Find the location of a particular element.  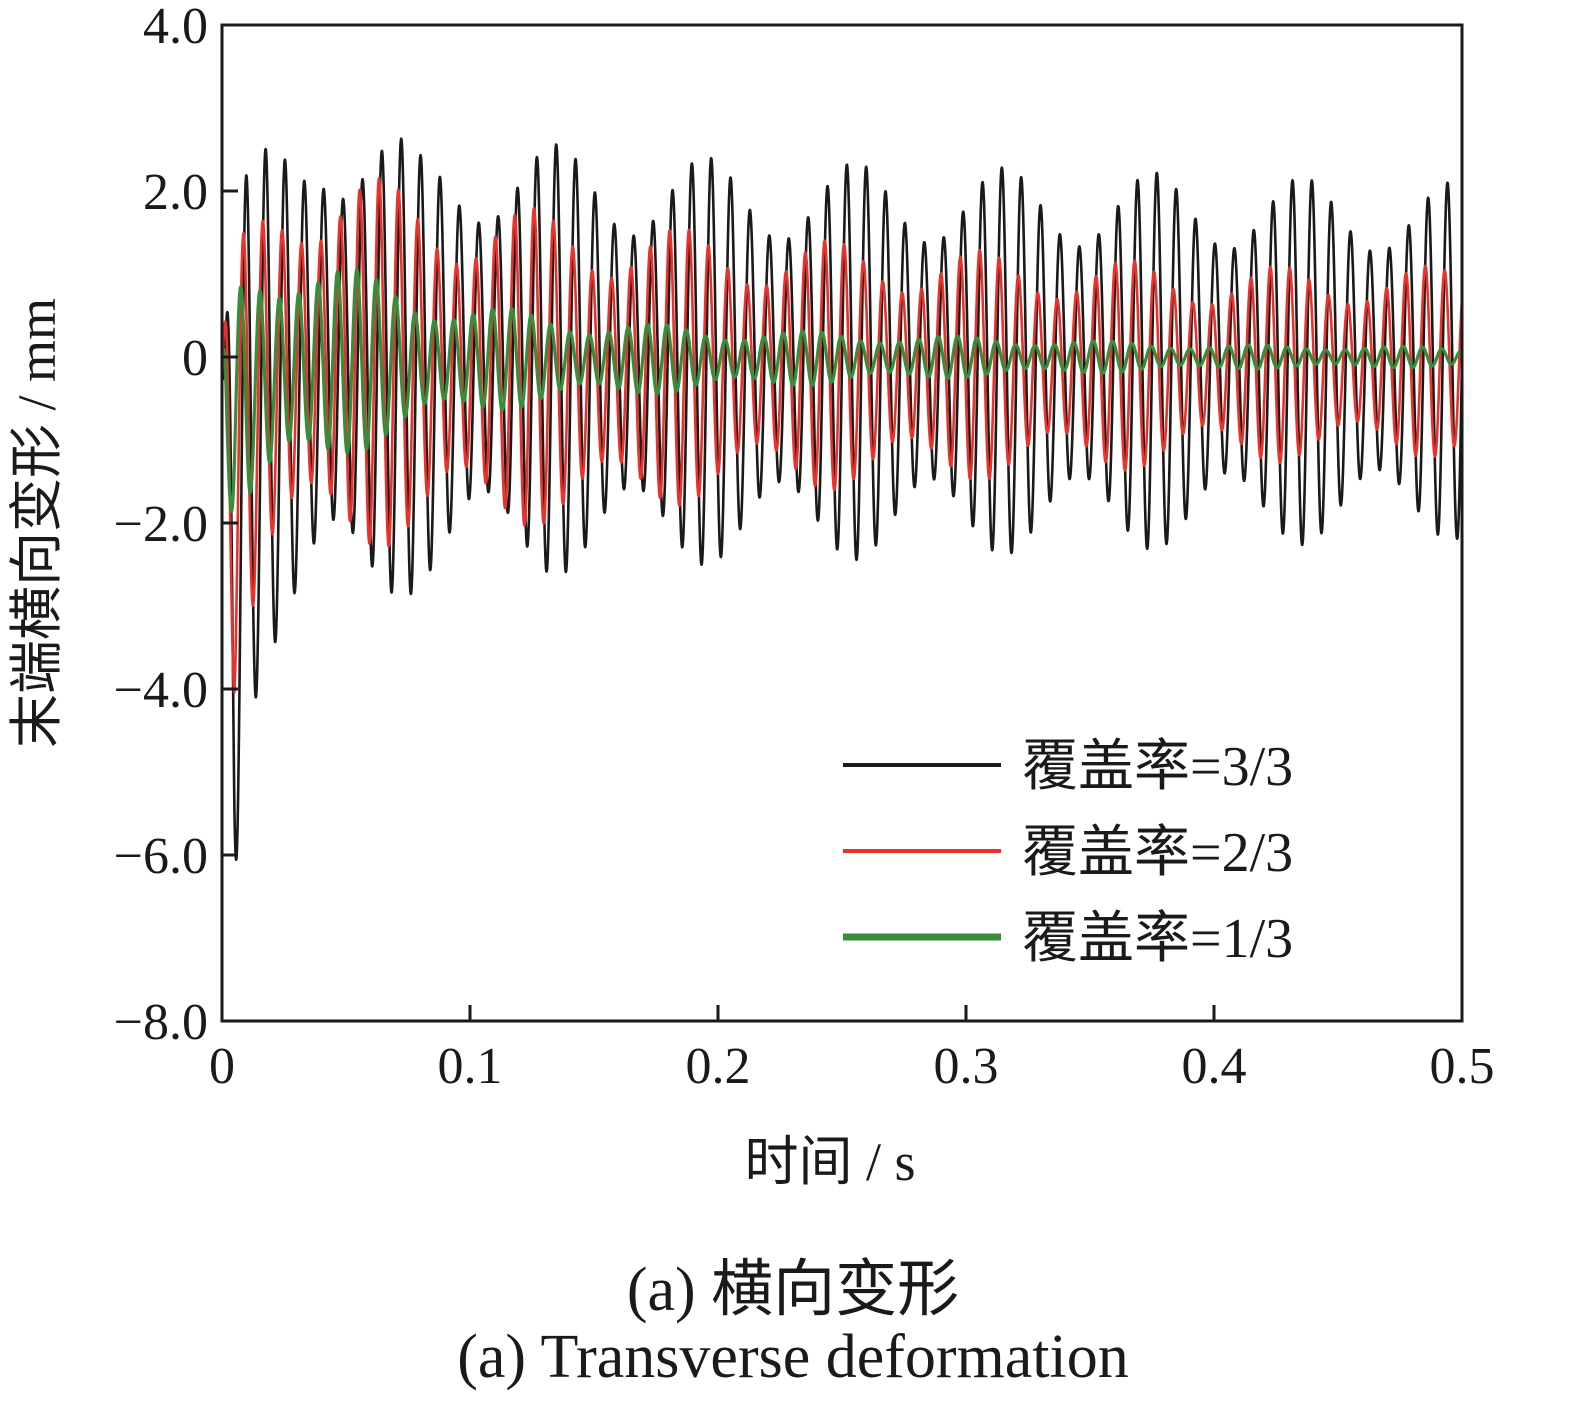

y-tick-label: 4.0 is located at coordinates (175, 27).